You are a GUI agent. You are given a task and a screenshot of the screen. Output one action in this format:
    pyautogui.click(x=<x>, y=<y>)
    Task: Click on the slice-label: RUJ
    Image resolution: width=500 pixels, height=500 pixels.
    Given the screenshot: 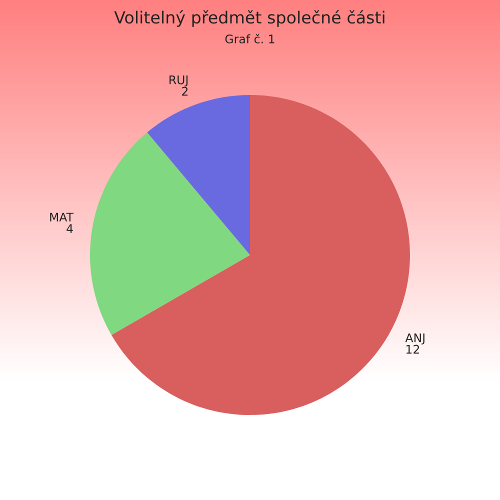 What is the action you would take?
    pyautogui.click(x=179, y=81)
    